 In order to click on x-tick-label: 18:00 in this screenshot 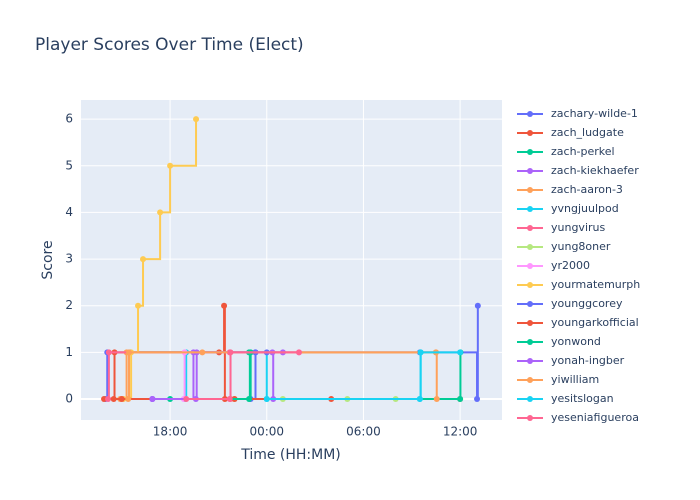, I will do `click(170, 432)`.